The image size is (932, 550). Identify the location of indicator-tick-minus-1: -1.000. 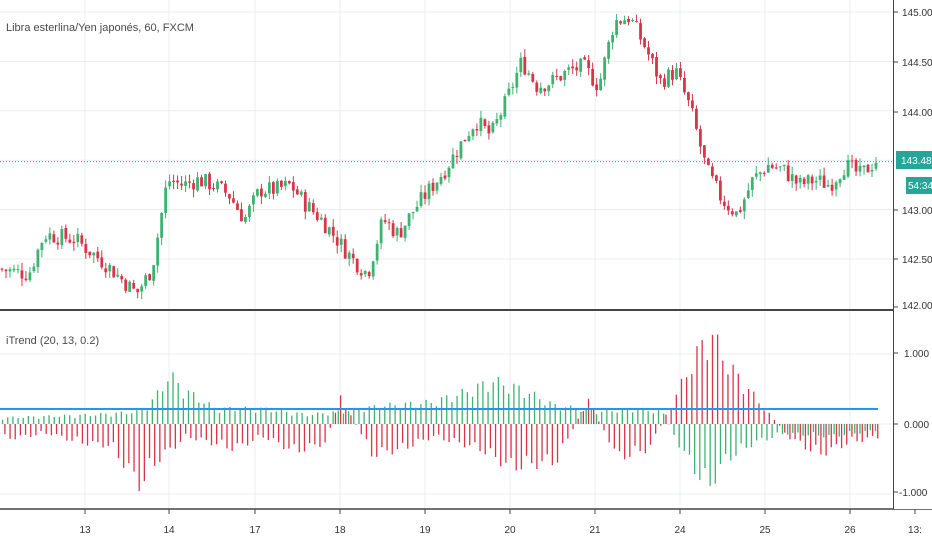
(913, 493).